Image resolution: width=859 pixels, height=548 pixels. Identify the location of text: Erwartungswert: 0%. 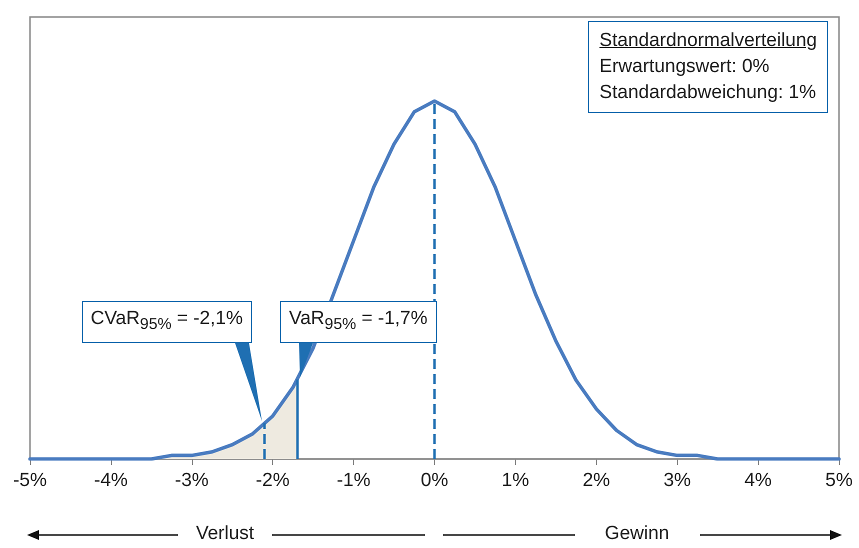
(684, 67).